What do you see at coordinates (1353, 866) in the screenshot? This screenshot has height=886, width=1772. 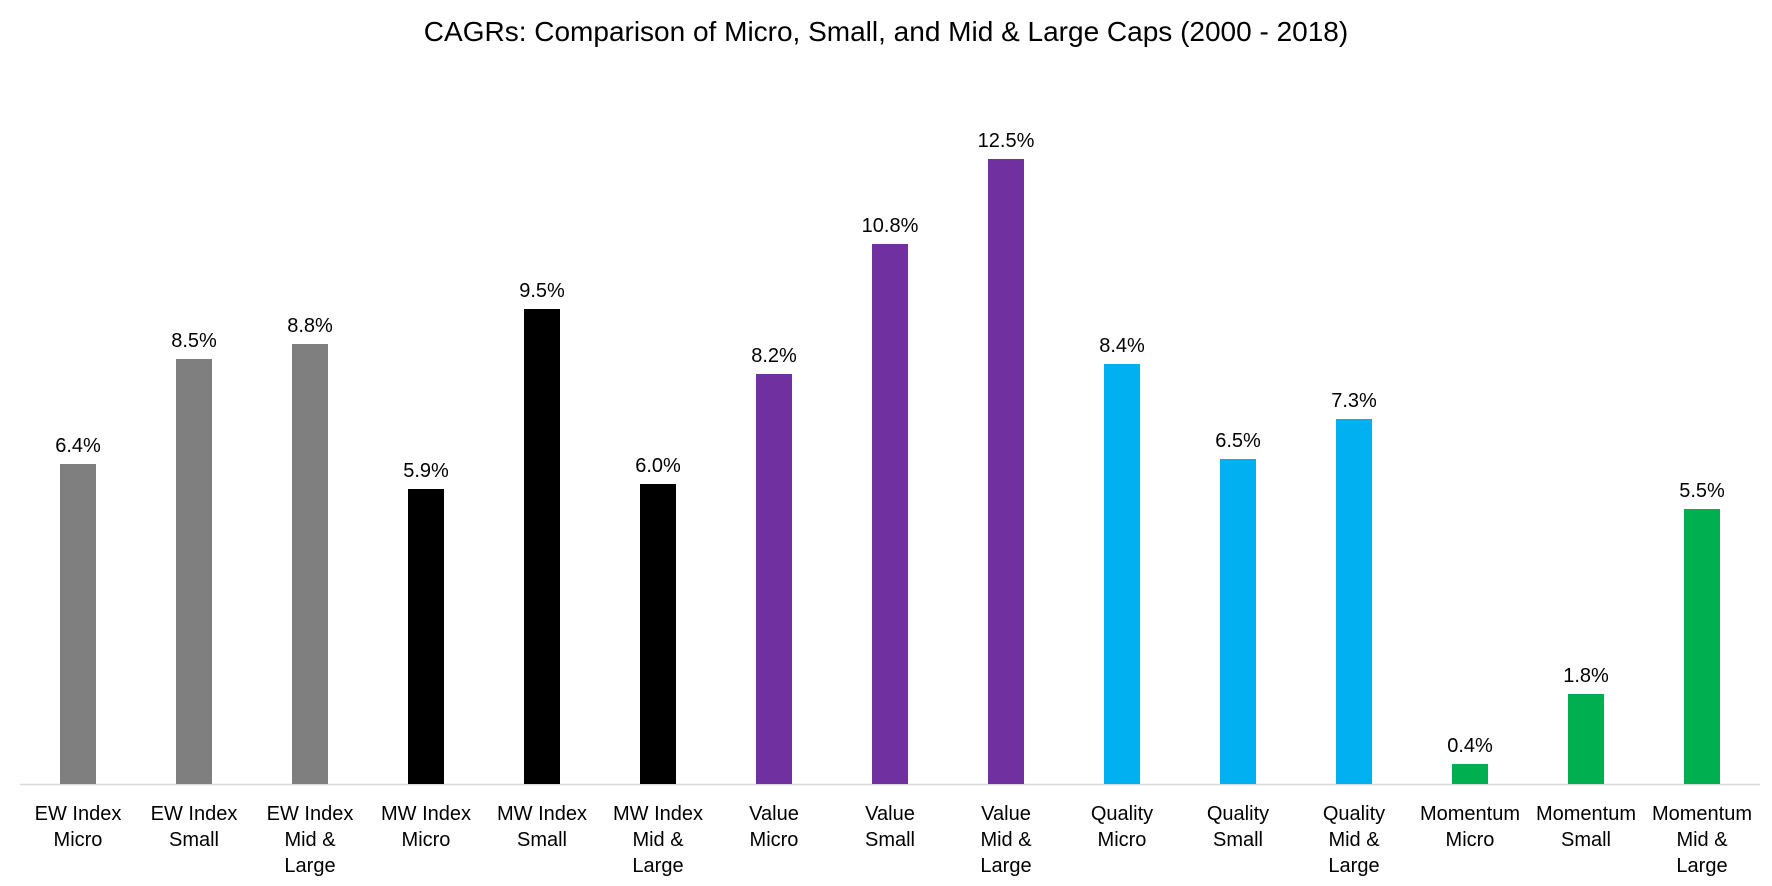 I see `x-tick-label-12-line-3: Large` at bounding box center [1353, 866].